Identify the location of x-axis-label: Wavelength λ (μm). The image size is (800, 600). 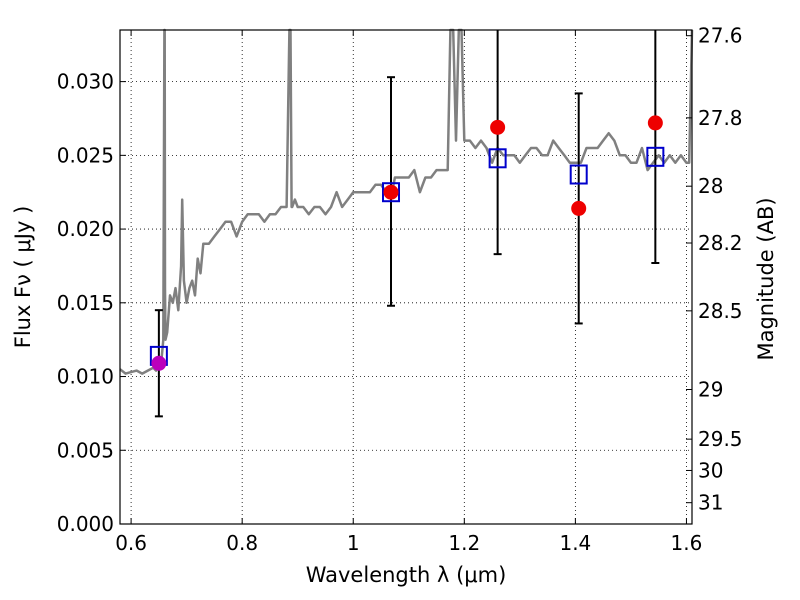
(406, 575).